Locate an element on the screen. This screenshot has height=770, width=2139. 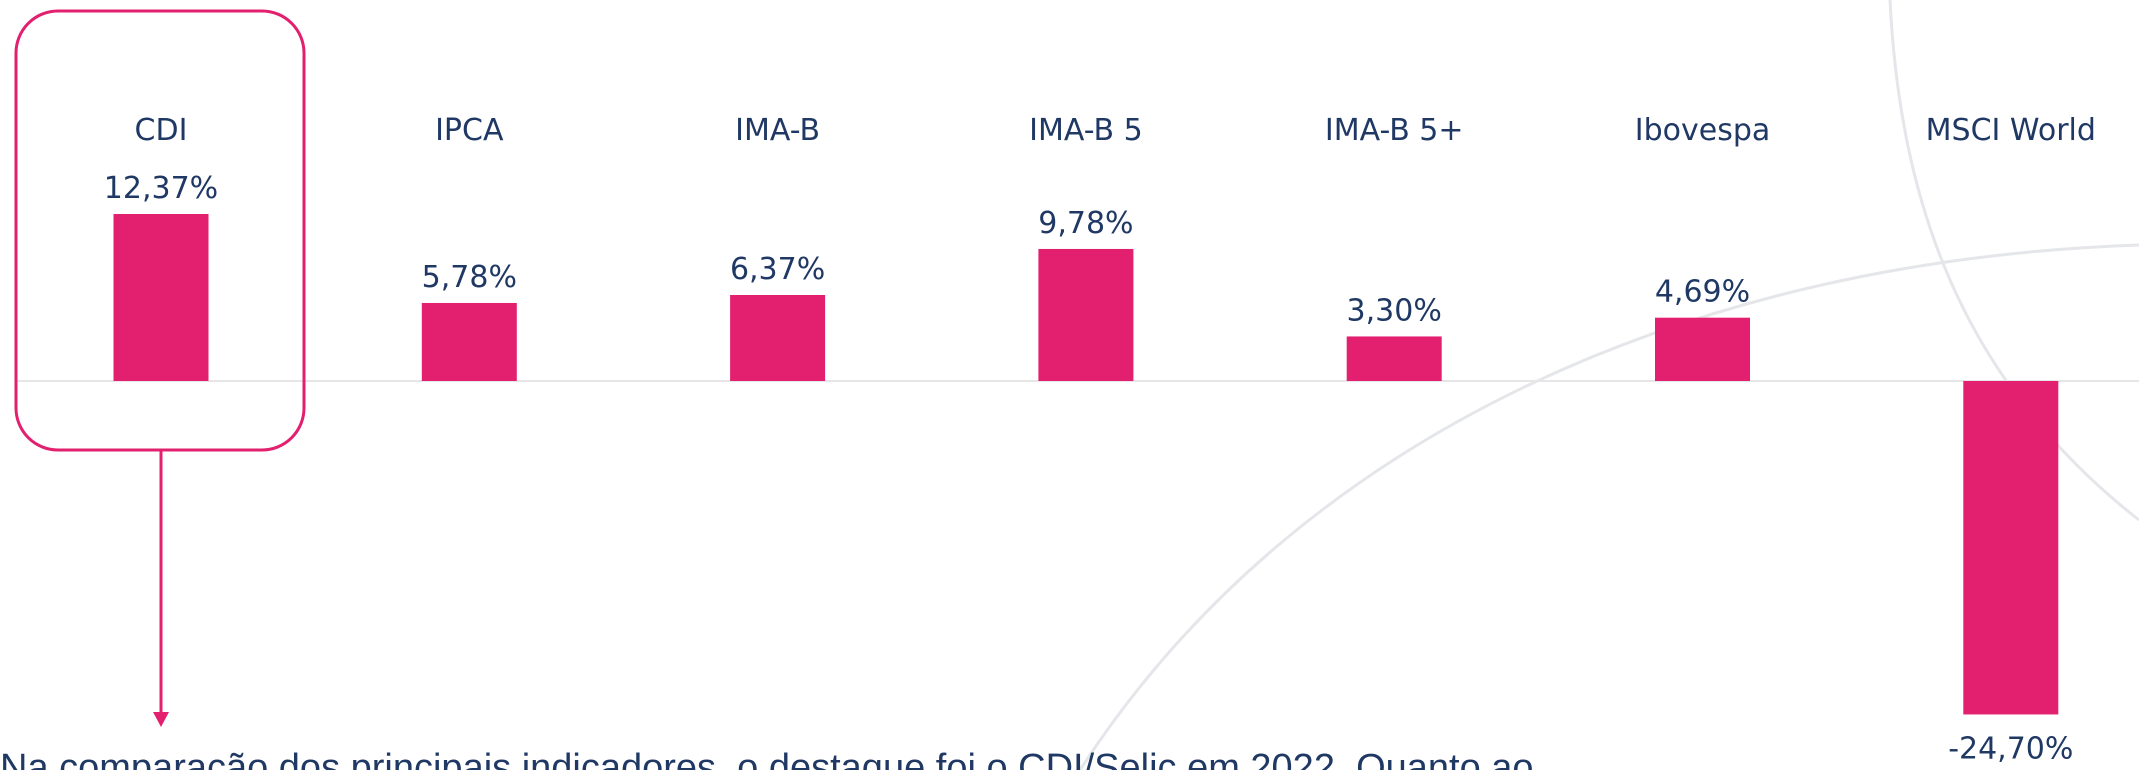
value-label: 12,37% is located at coordinates (161, 188).